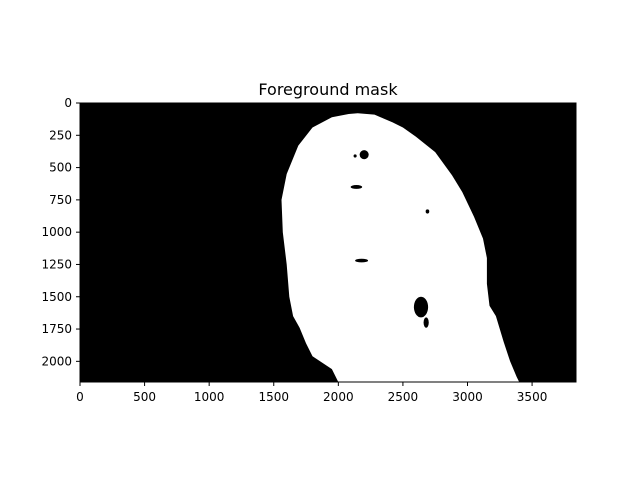 This screenshot has height=480, width=640. I want to click on x-axis: 0 500 1000 1500 2000 2500 3000 3500, so click(311, 393).